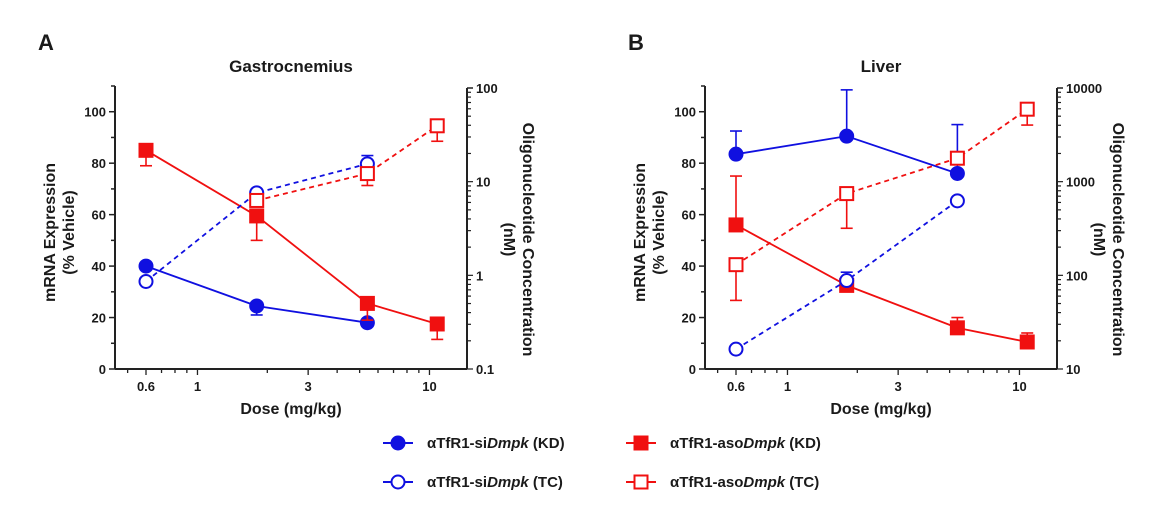 The image size is (1167, 518). What do you see at coordinates (46, 42) in the screenshot?
I see `panel-label: A` at bounding box center [46, 42].